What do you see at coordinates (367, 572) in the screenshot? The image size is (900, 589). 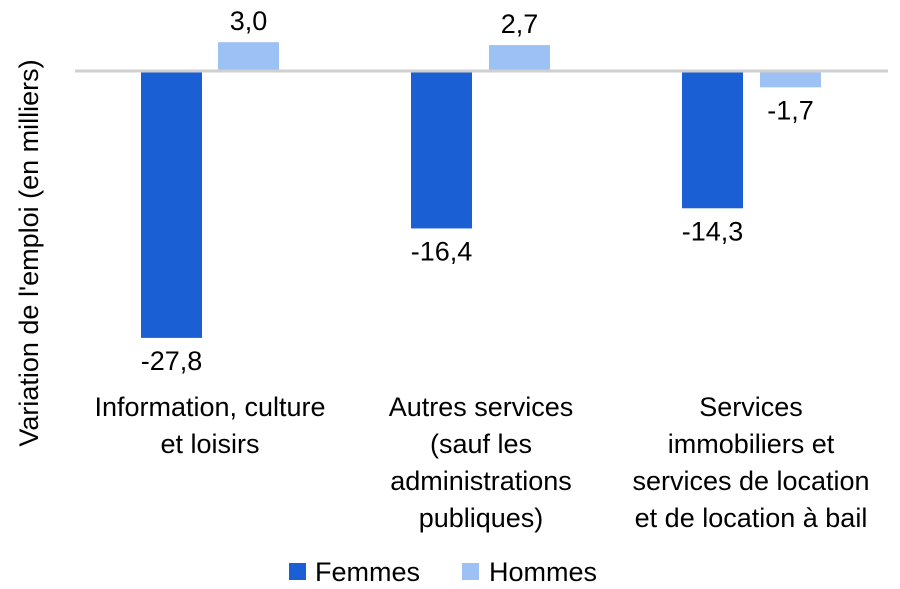 I see `legend-label-femmes: Femmes` at bounding box center [367, 572].